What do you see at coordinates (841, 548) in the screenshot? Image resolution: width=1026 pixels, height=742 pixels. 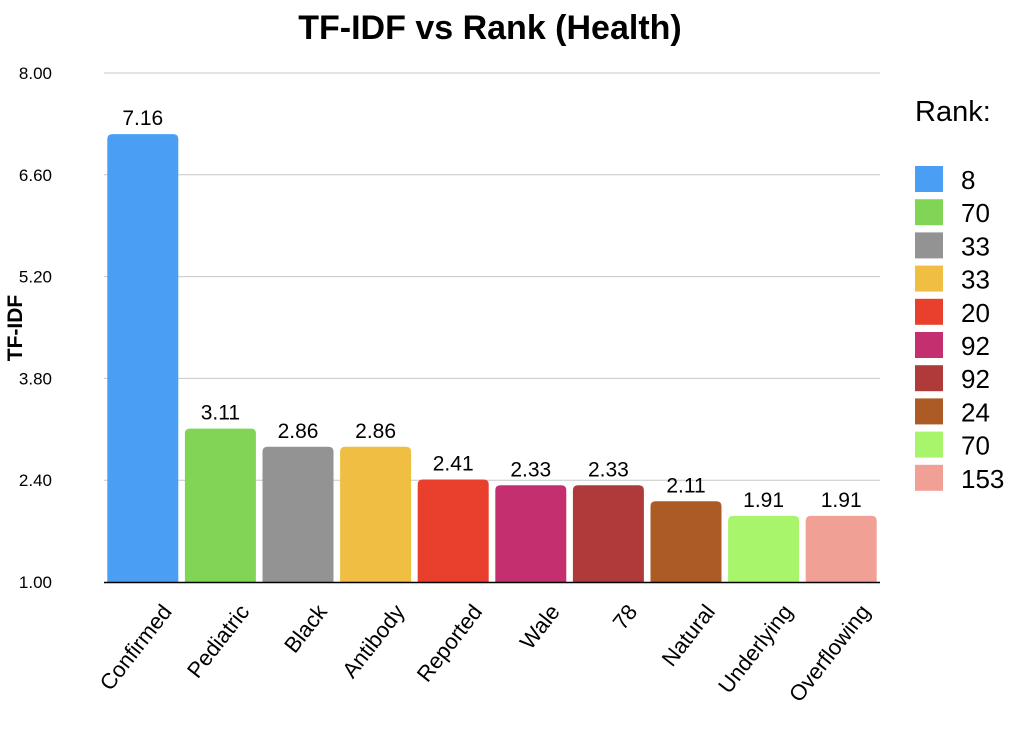 I see `bar-overflowing` at bounding box center [841, 548].